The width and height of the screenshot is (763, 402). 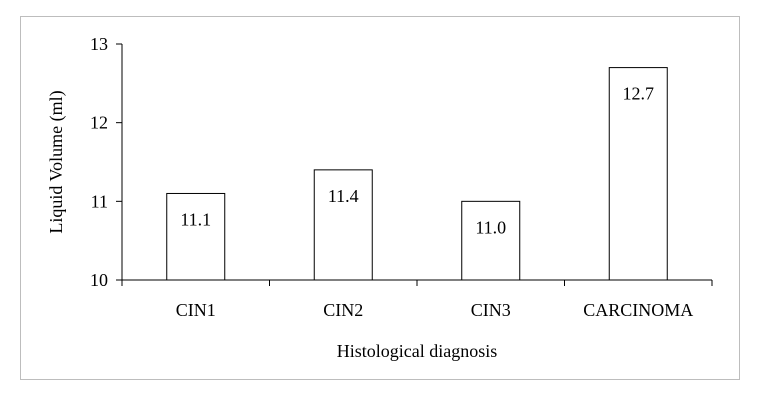 What do you see at coordinates (638, 310) in the screenshot?
I see `x-tick-label: CARCINOMA` at bounding box center [638, 310].